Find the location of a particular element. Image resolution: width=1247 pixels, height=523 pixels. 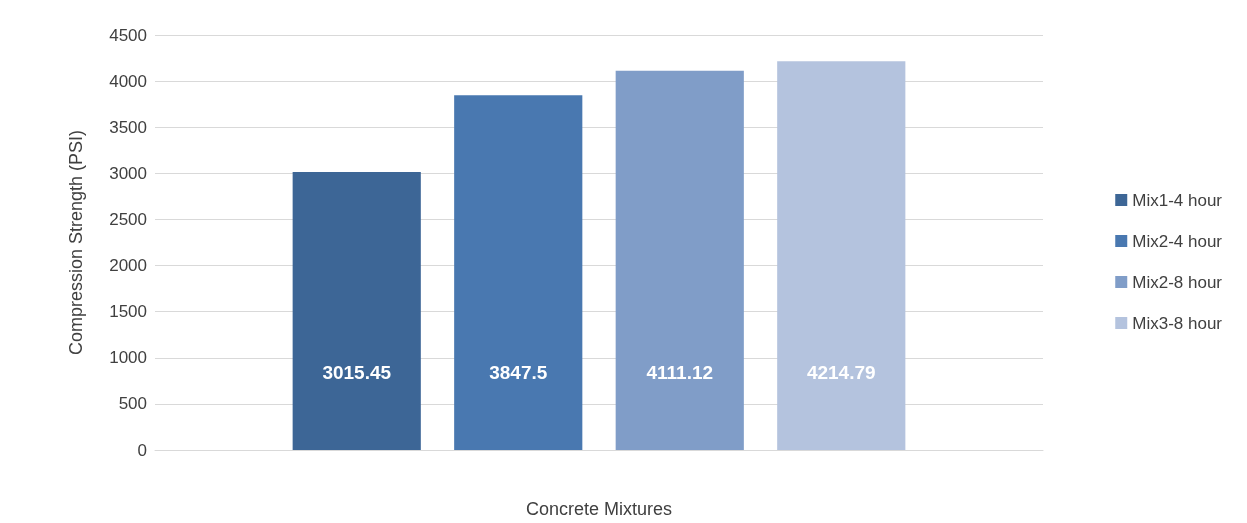

y-tick-label: 500 is located at coordinates (132, 404).